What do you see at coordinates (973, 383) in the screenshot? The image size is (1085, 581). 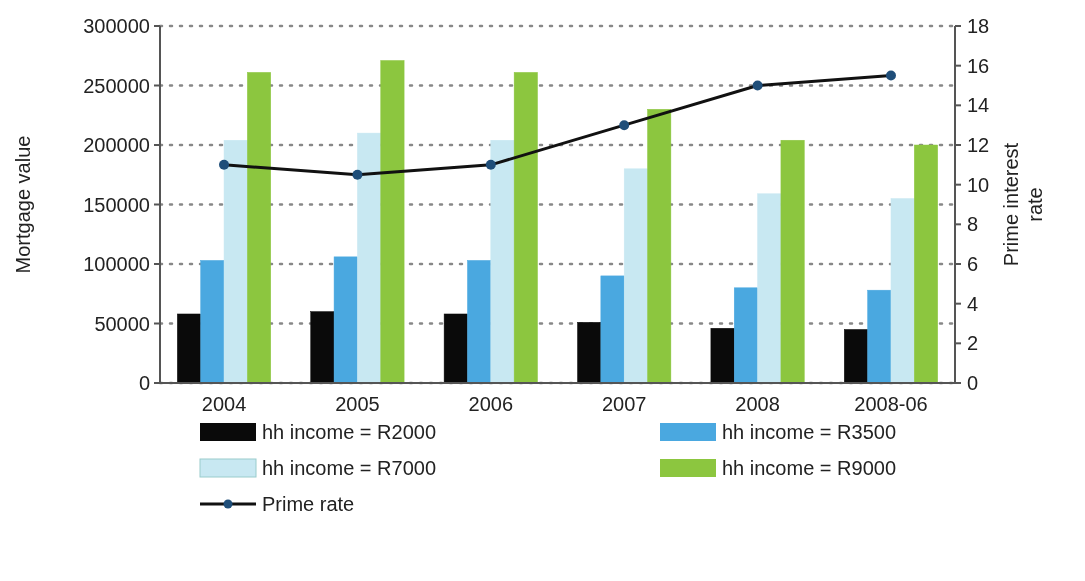 I see `y2-tick-label: 0` at bounding box center [973, 383].